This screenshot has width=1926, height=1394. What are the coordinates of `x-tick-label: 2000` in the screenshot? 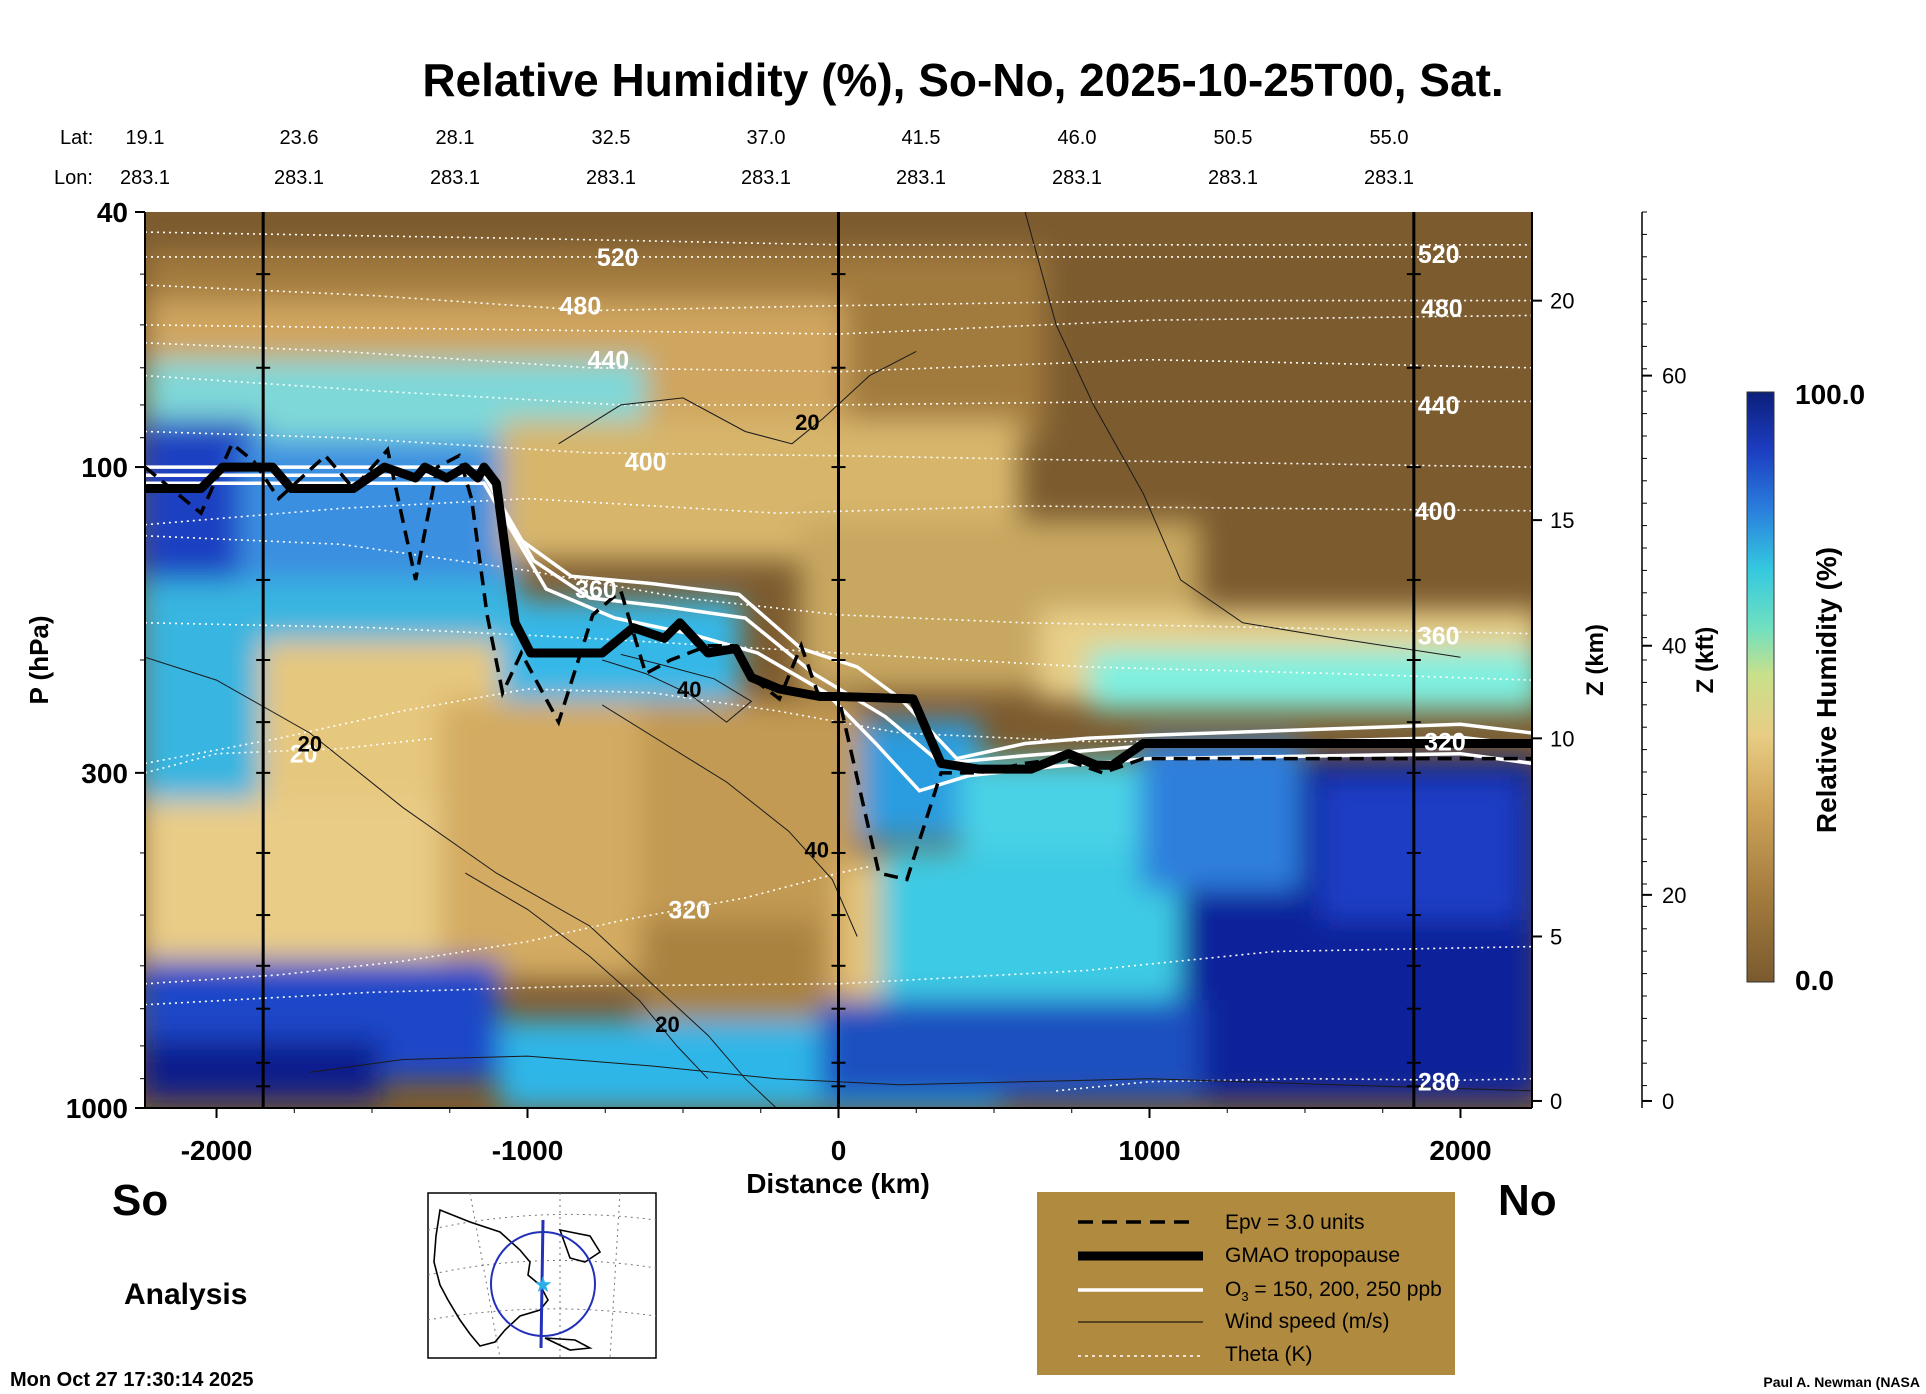 It's located at (1460, 1150).